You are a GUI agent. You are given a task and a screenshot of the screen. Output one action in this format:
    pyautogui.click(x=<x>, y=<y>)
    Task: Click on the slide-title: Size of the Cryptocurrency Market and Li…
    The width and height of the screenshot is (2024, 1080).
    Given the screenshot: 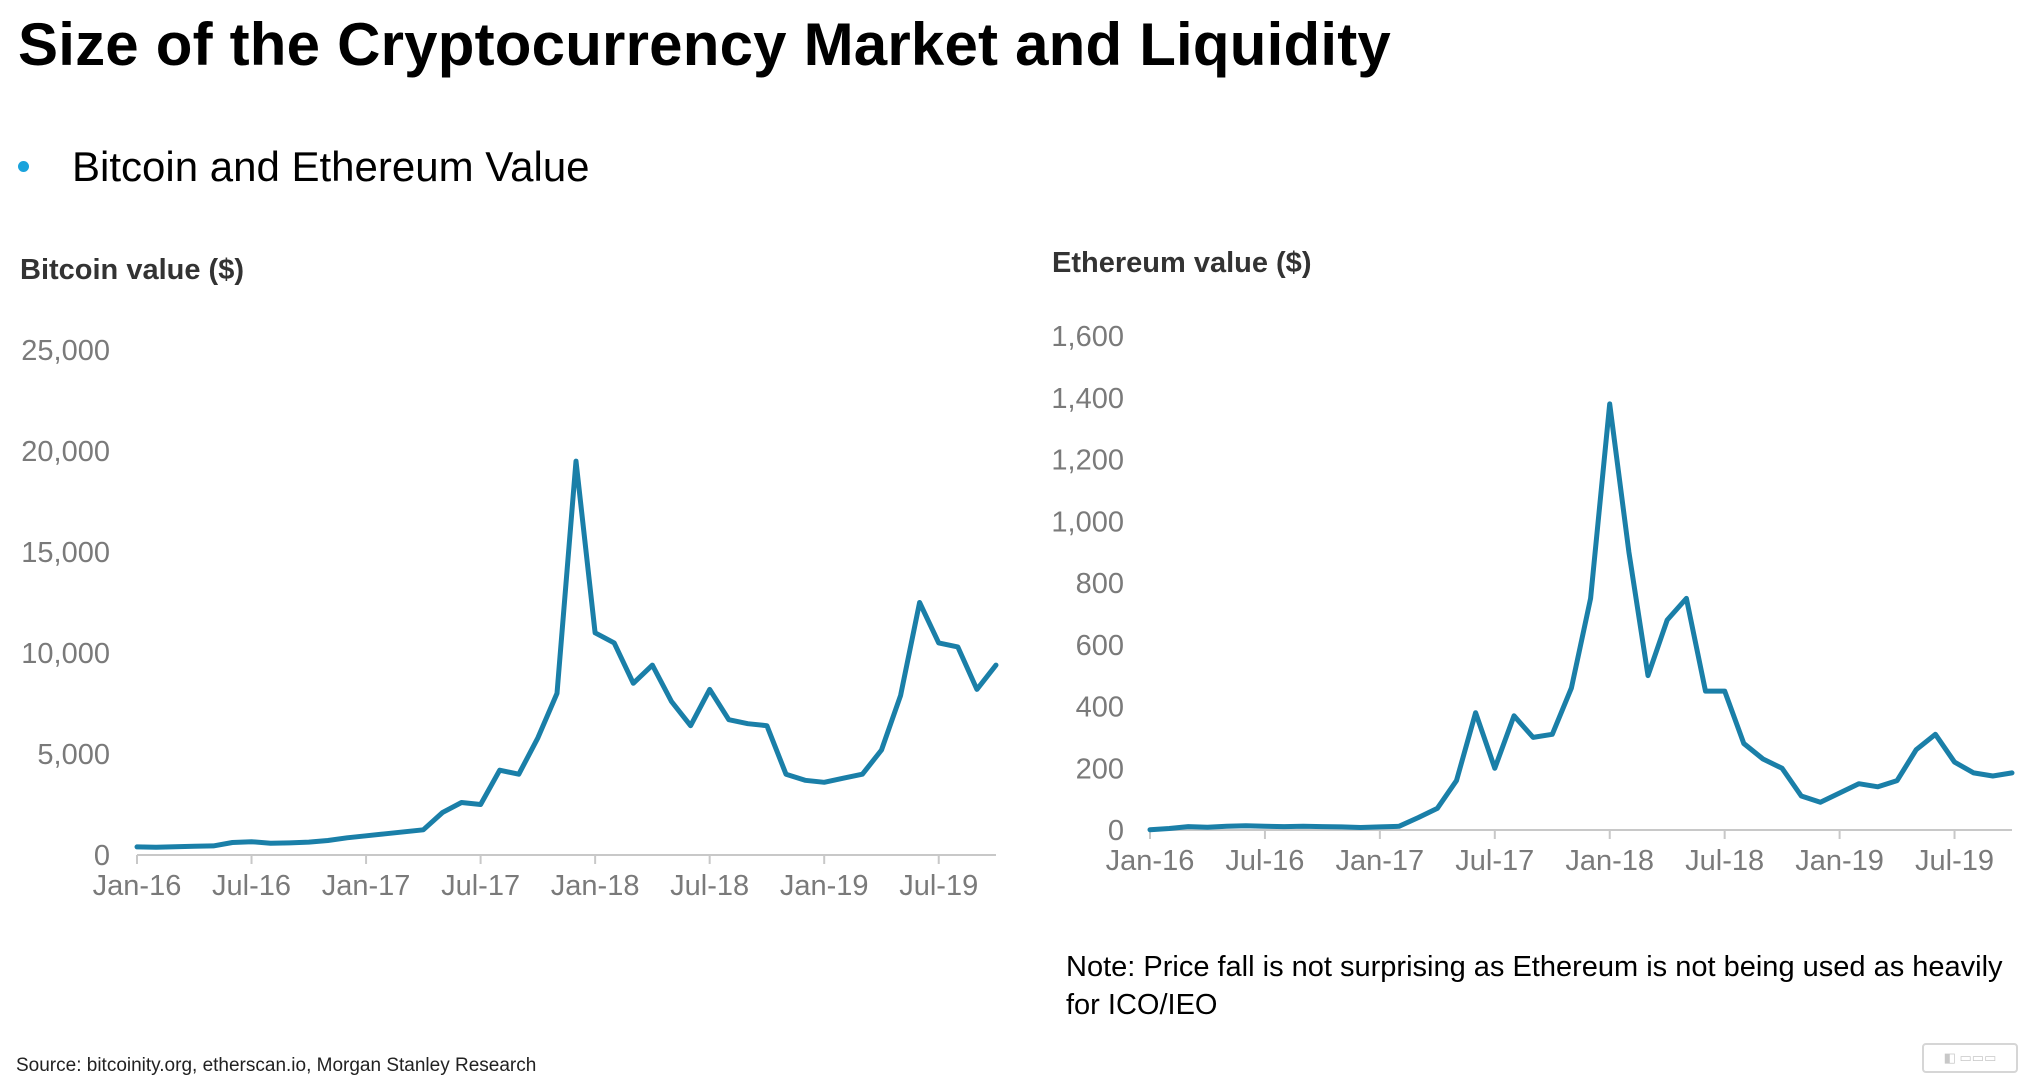 What is the action you would take?
    pyautogui.click(x=704, y=44)
    